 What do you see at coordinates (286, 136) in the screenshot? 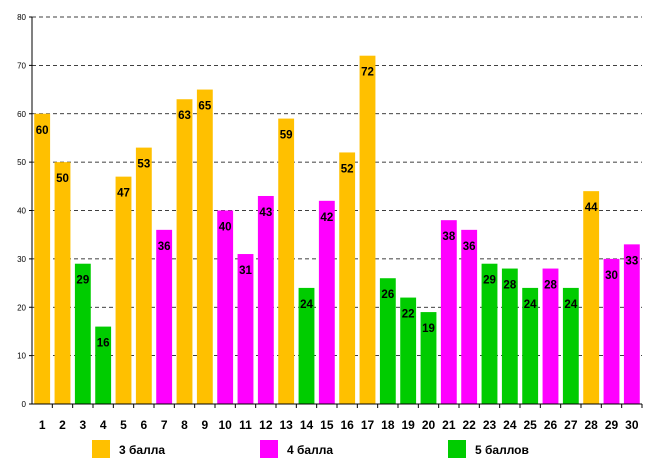
I see `data-label-13: 59` at bounding box center [286, 136].